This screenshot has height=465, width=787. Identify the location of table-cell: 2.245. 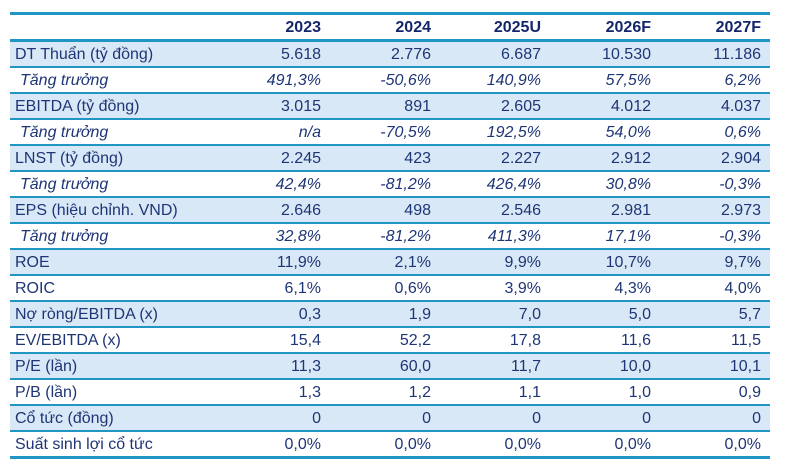
(300, 158).